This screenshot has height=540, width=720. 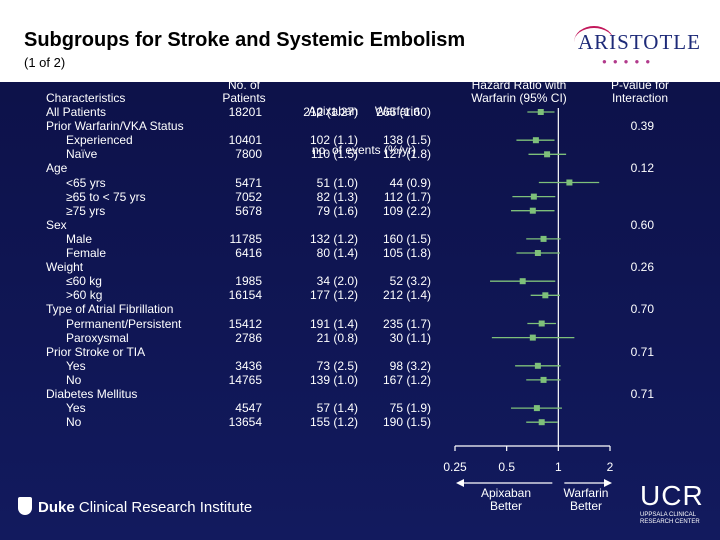 What do you see at coordinates (642, 309) in the screenshot?
I see `row-p-value: 0.70` at bounding box center [642, 309].